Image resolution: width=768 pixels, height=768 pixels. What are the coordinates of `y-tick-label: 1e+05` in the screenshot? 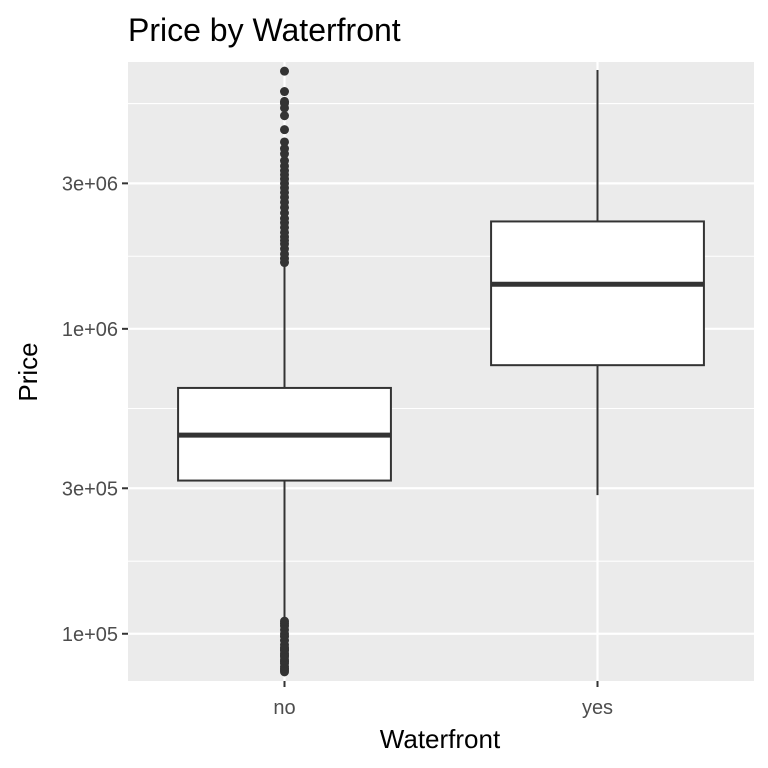 It's located at (90, 635).